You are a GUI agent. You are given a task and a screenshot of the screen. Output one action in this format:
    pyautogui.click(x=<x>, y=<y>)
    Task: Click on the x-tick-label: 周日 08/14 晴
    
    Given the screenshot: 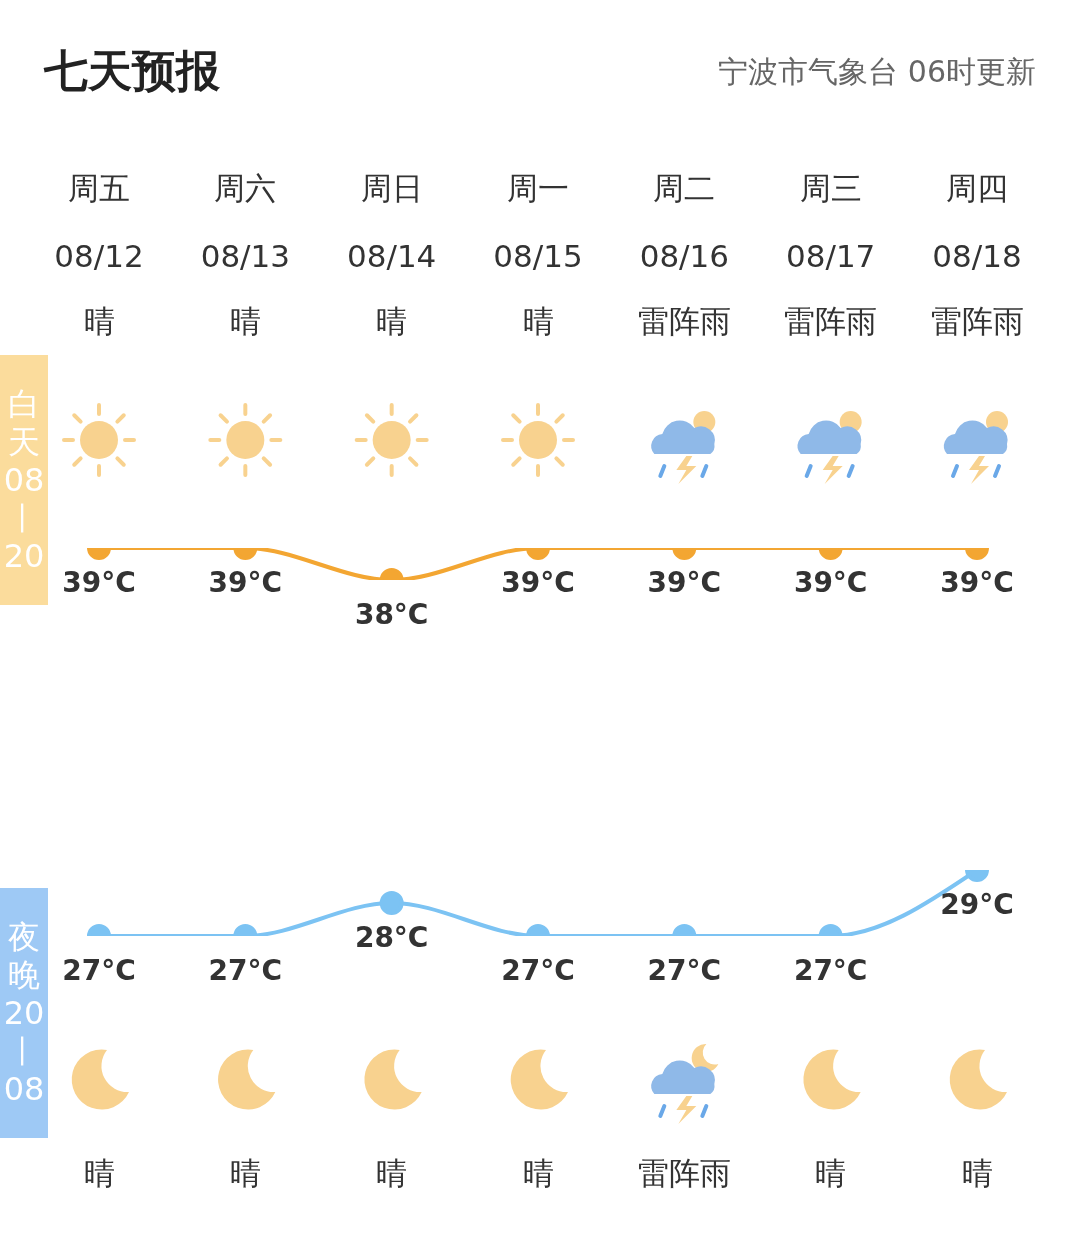 What is the action you would take?
    pyautogui.click(x=391, y=254)
    